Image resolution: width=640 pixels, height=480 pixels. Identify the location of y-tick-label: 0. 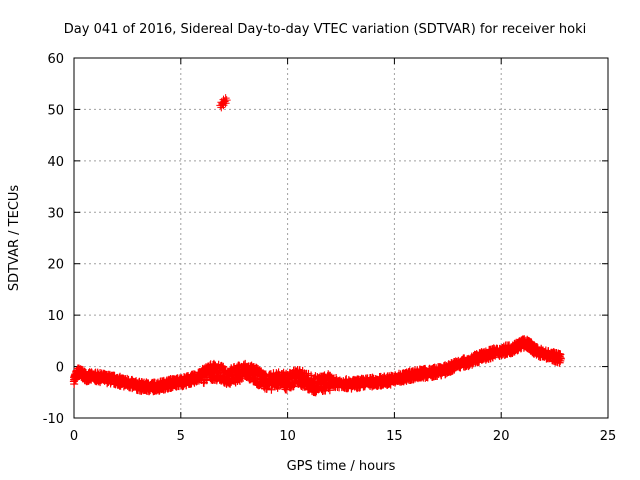
(60, 368).